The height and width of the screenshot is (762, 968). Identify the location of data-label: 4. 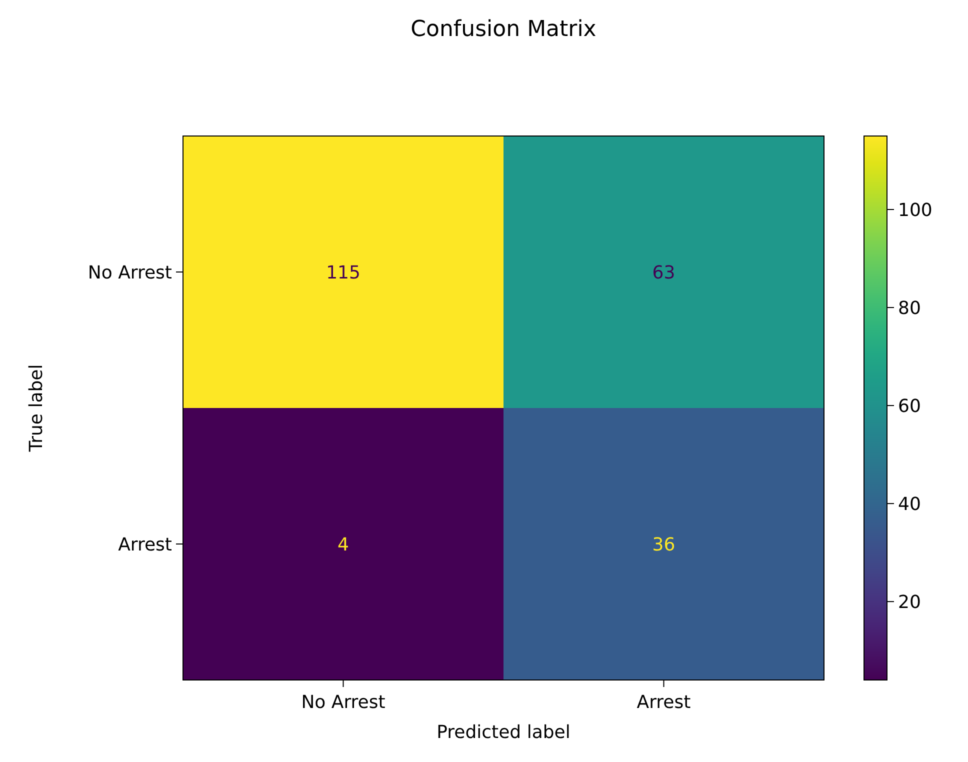
(343, 545).